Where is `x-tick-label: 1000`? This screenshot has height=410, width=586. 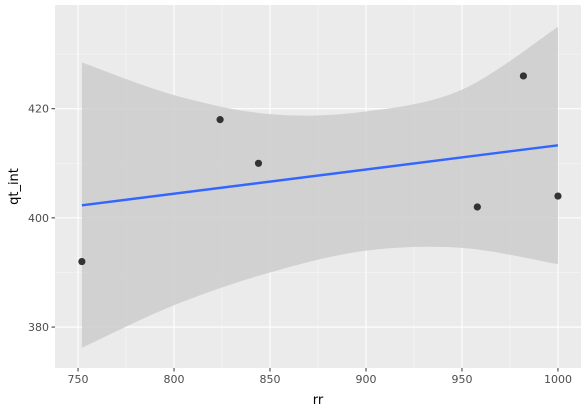
x-tick-label: 1000 is located at coordinates (558, 379).